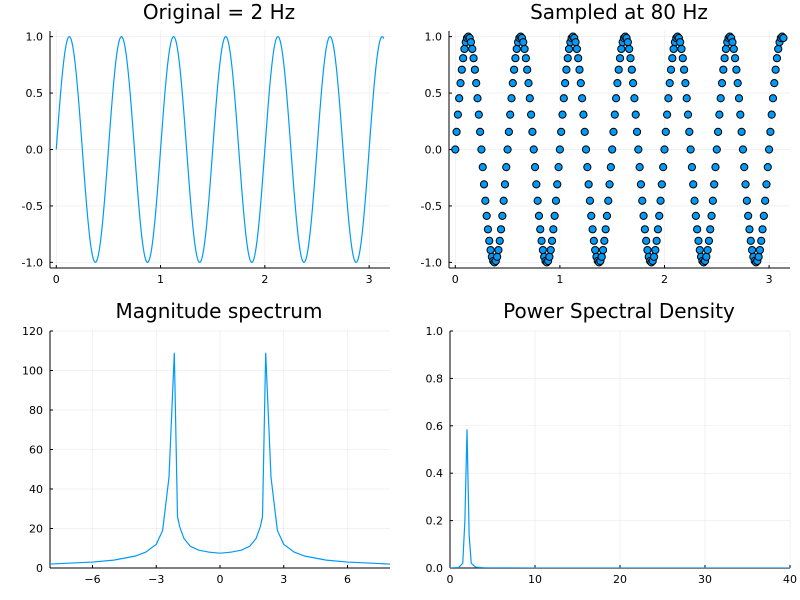 The width and height of the screenshot is (800, 600). What do you see at coordinates (435, 473) in the screenshot?
I see `y-tick-label: 0.4` at bounding box center [435, 473].